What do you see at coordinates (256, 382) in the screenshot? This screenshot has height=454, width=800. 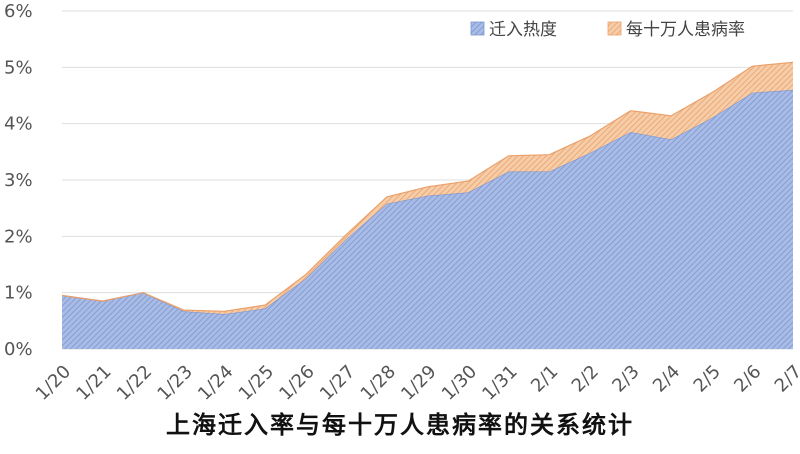 I see `x-tick-label: 1/25` at bounding box center [256, 382].